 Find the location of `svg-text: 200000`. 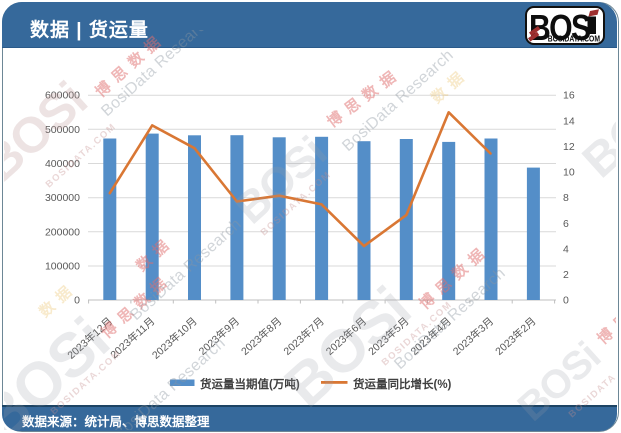

svg-text: 200000 is located at coordinates (62, 232).